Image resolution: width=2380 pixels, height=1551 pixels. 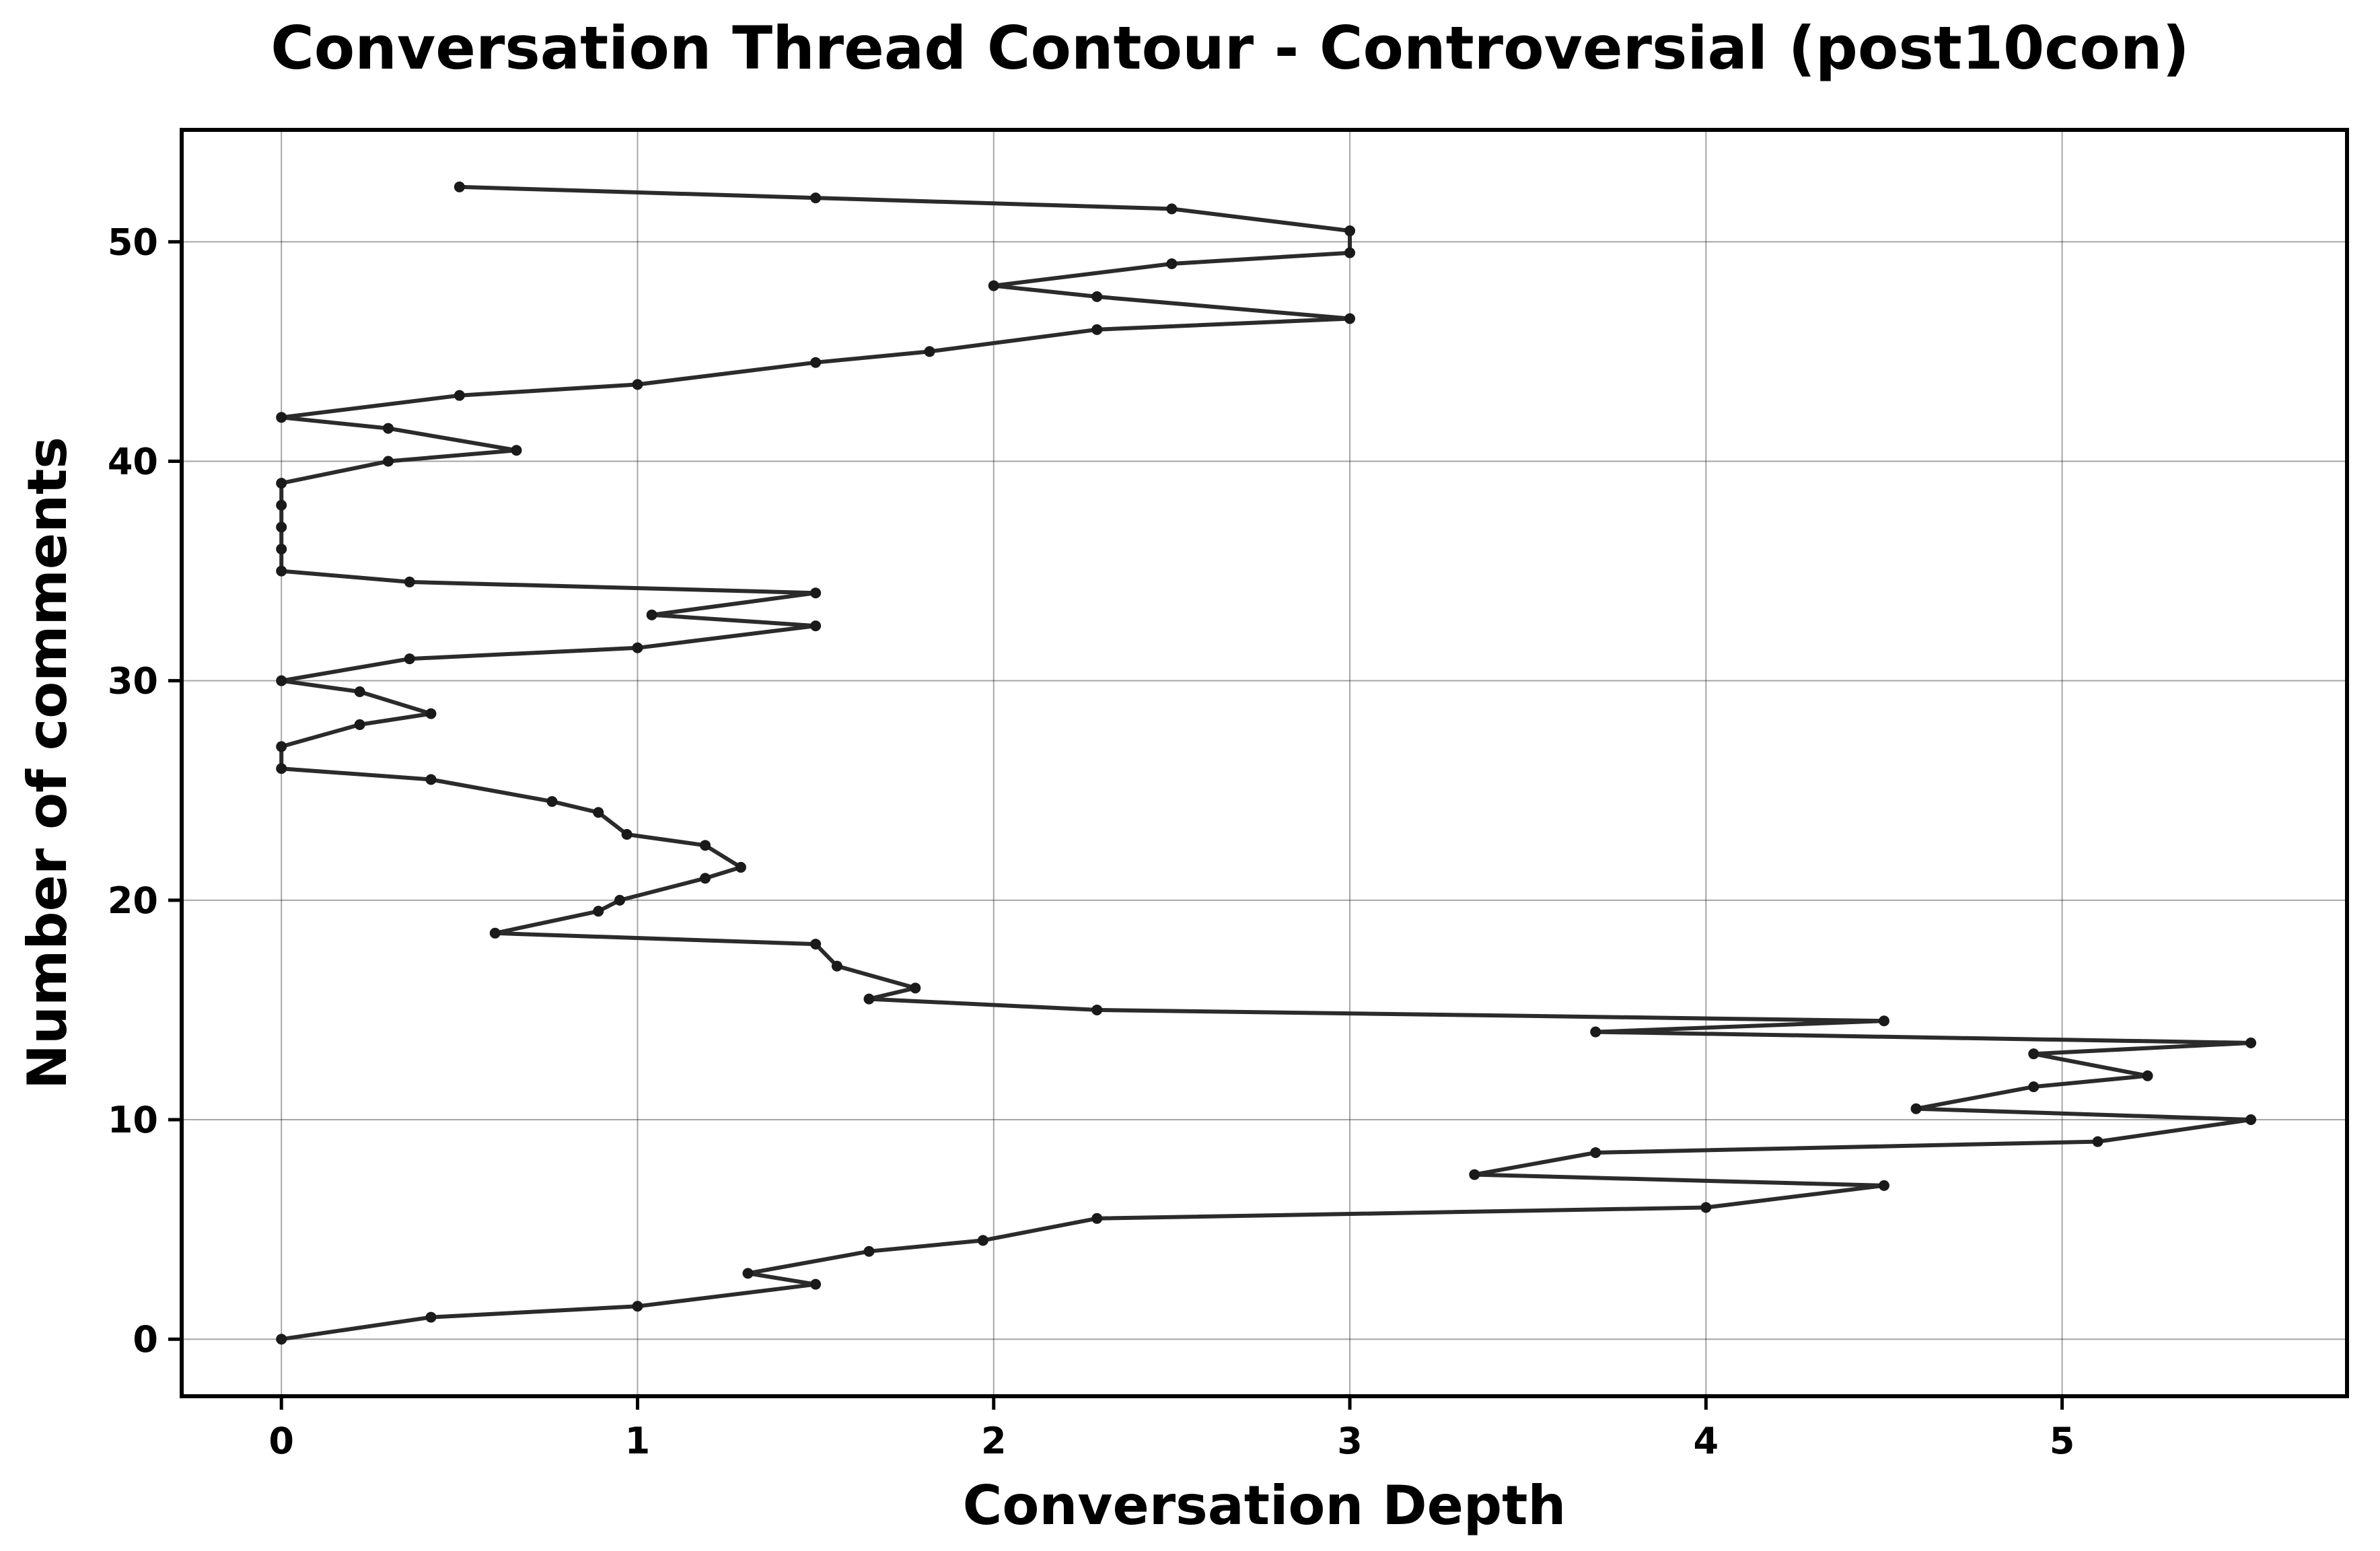 I want to click on x-tick-label: 2, so click(x=994, y=1441).